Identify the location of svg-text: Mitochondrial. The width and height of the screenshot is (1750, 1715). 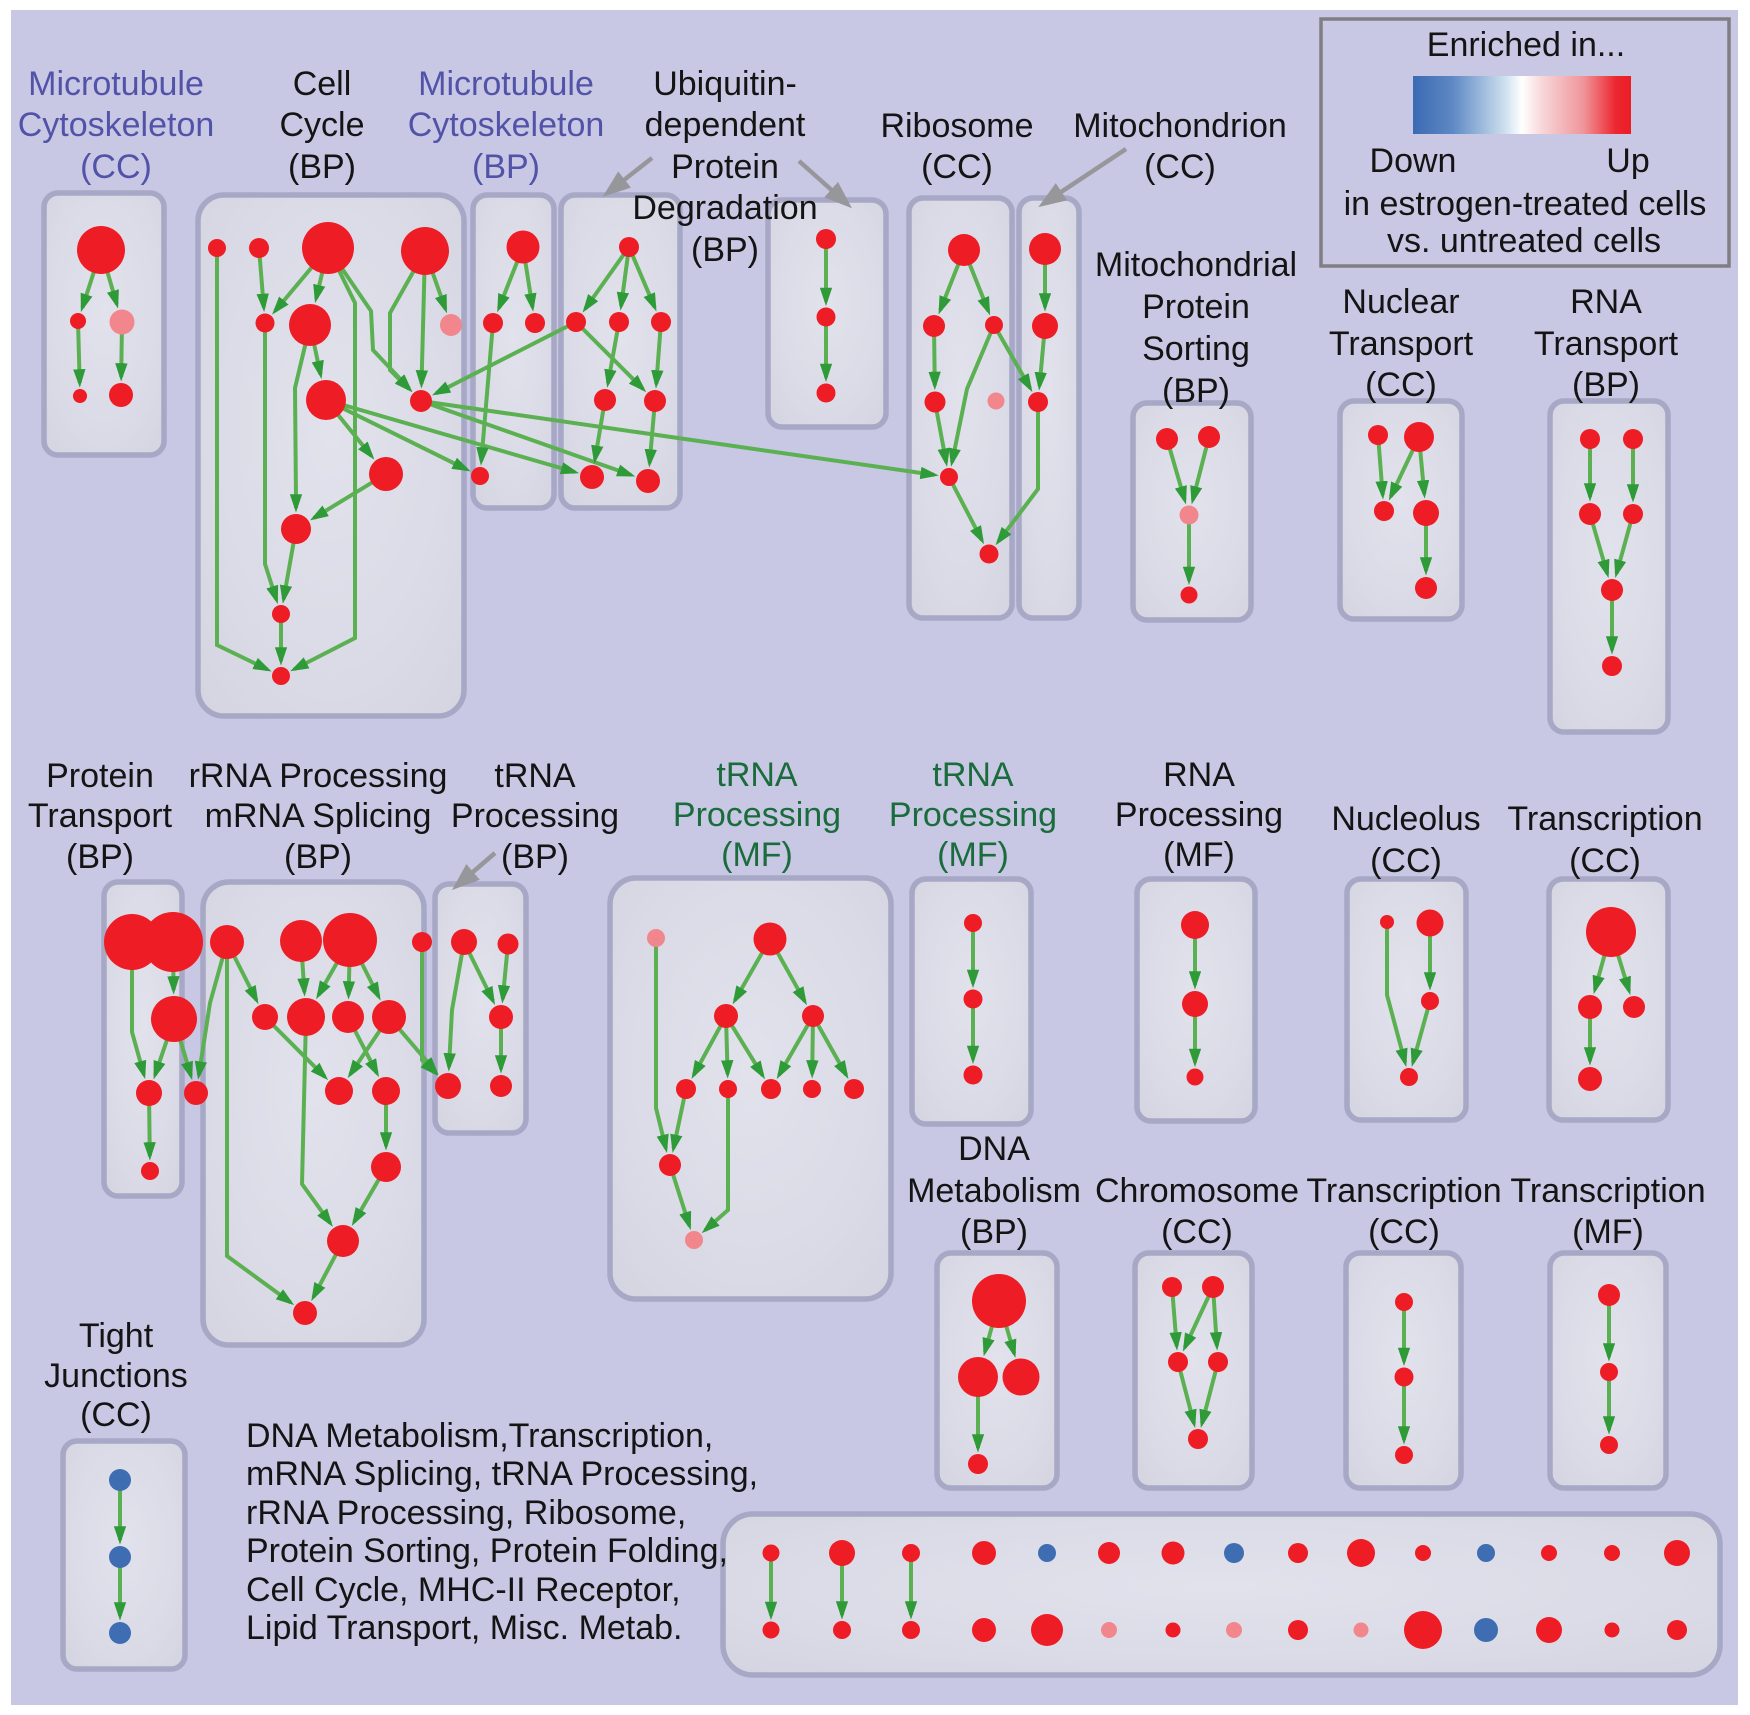
(1196, 265).